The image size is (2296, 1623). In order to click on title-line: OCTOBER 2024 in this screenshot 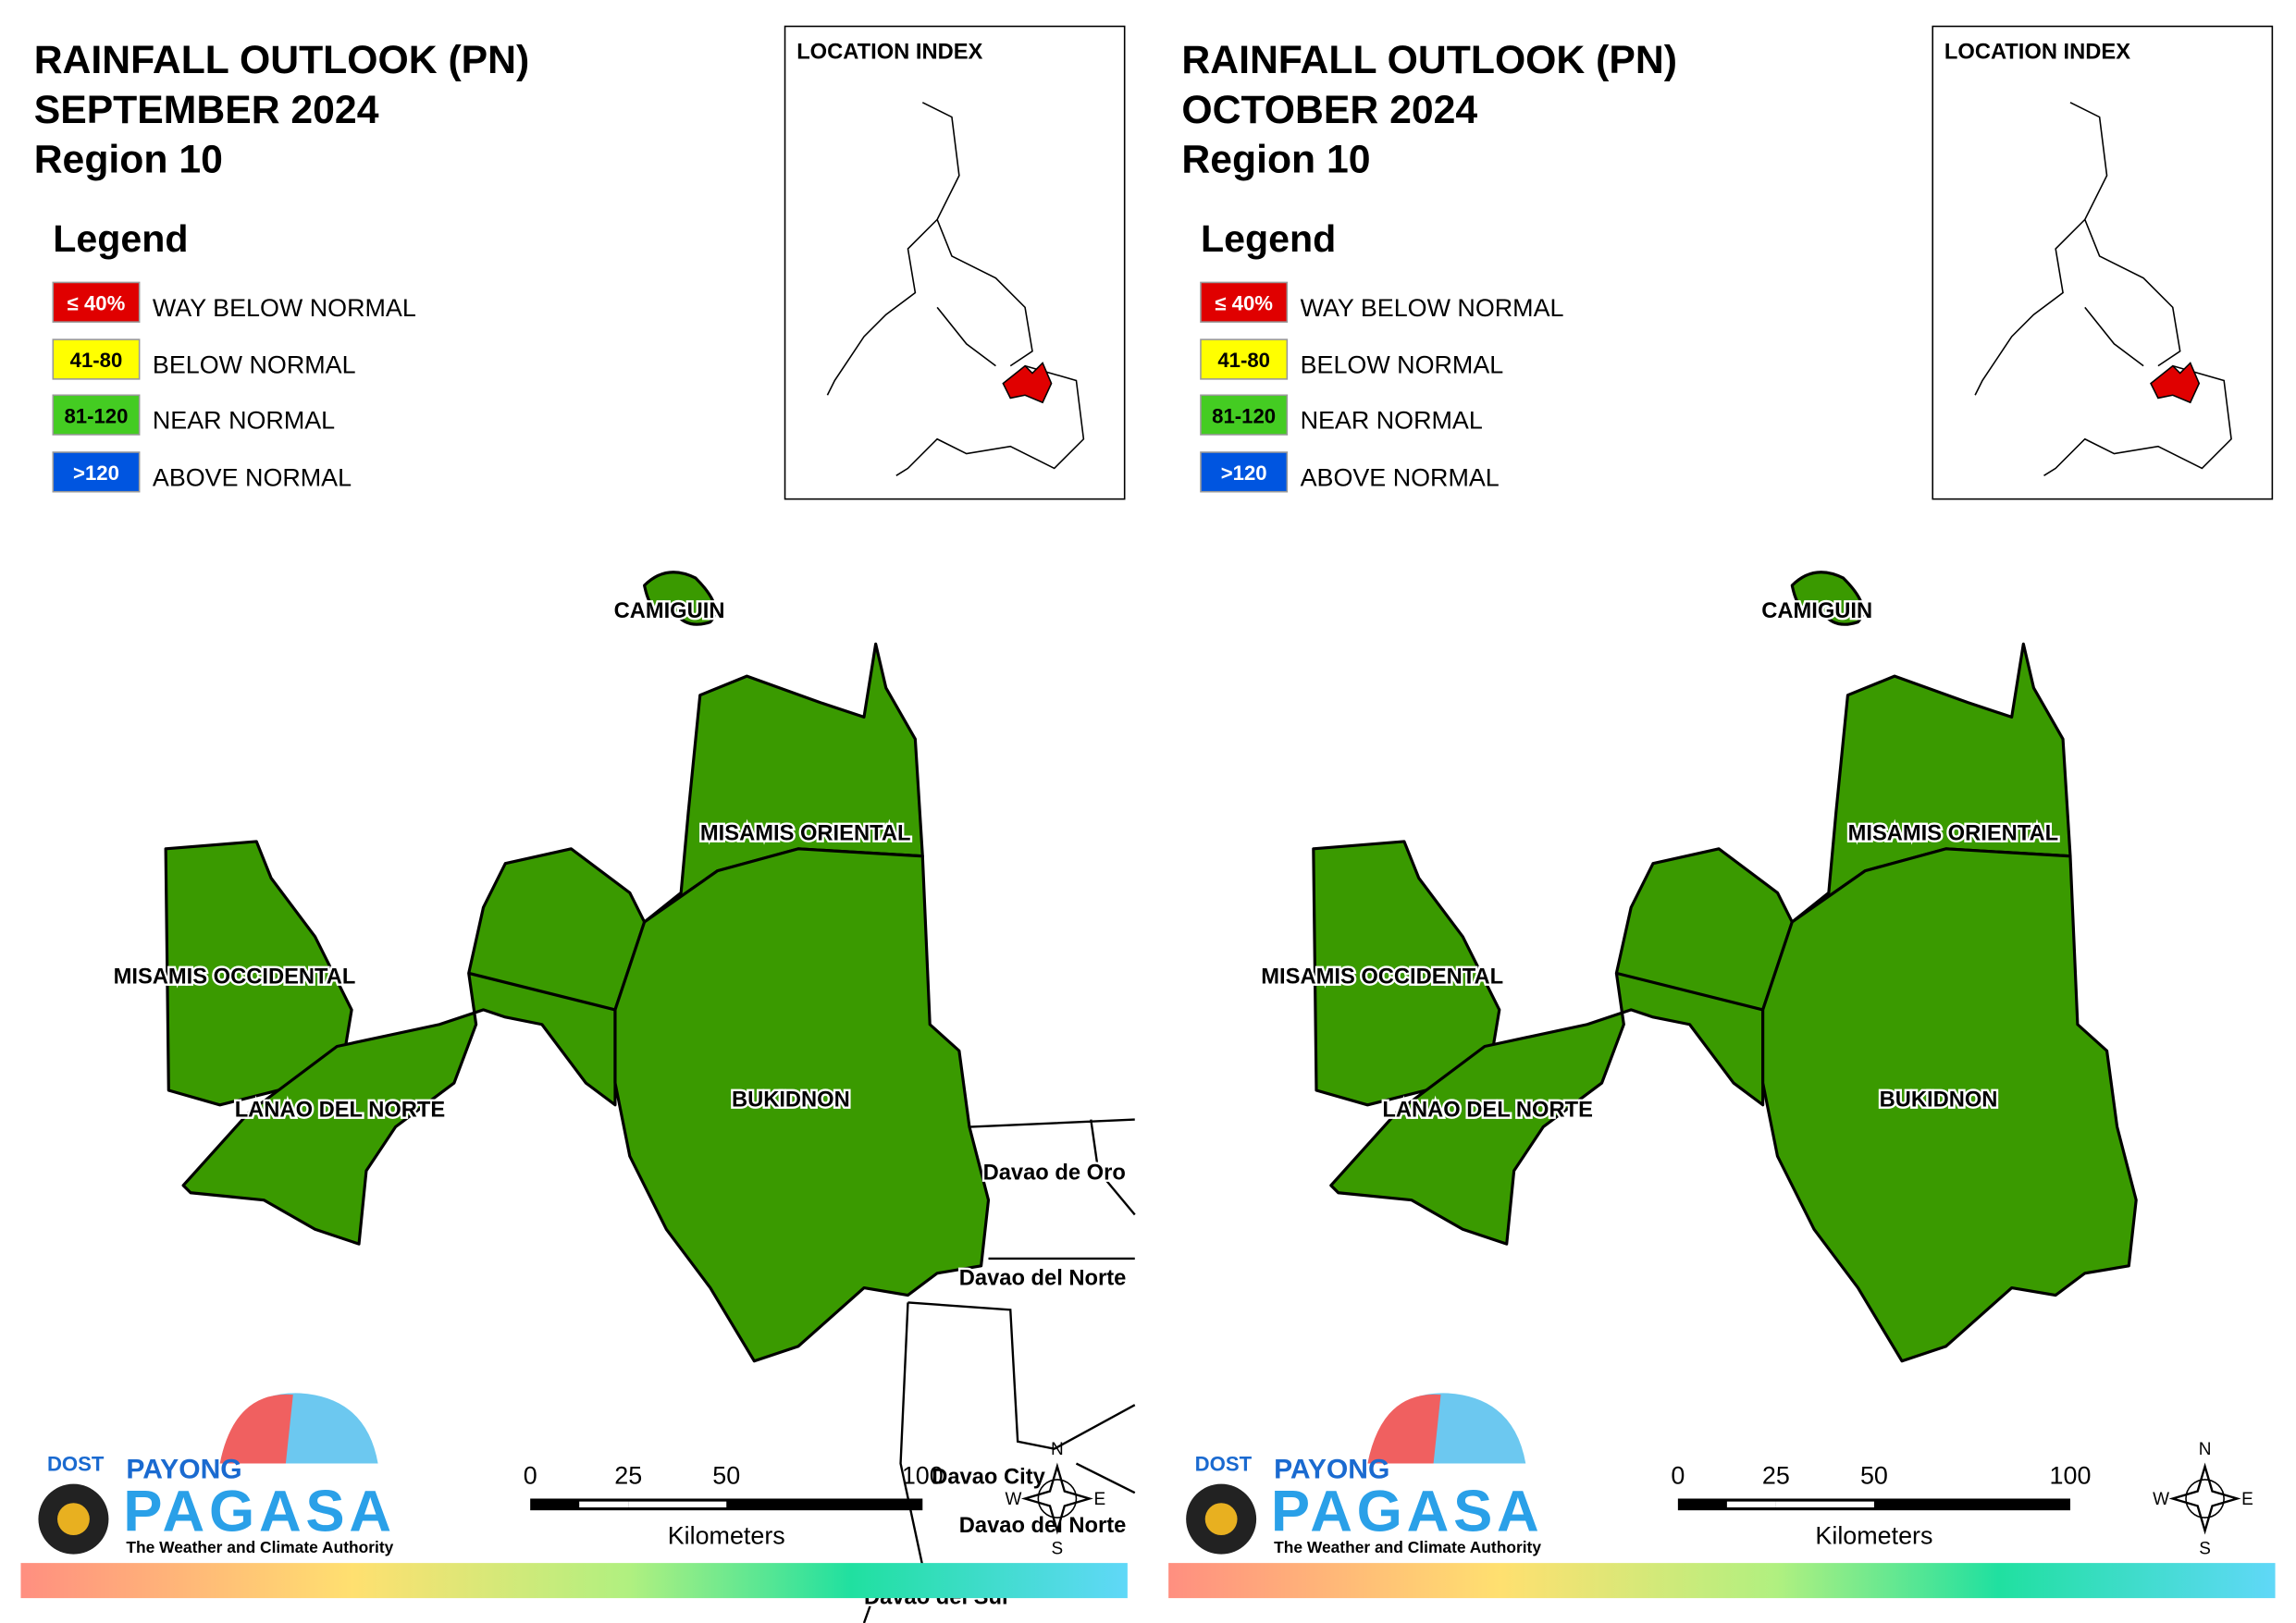, I will do `click(1329, 110)`.